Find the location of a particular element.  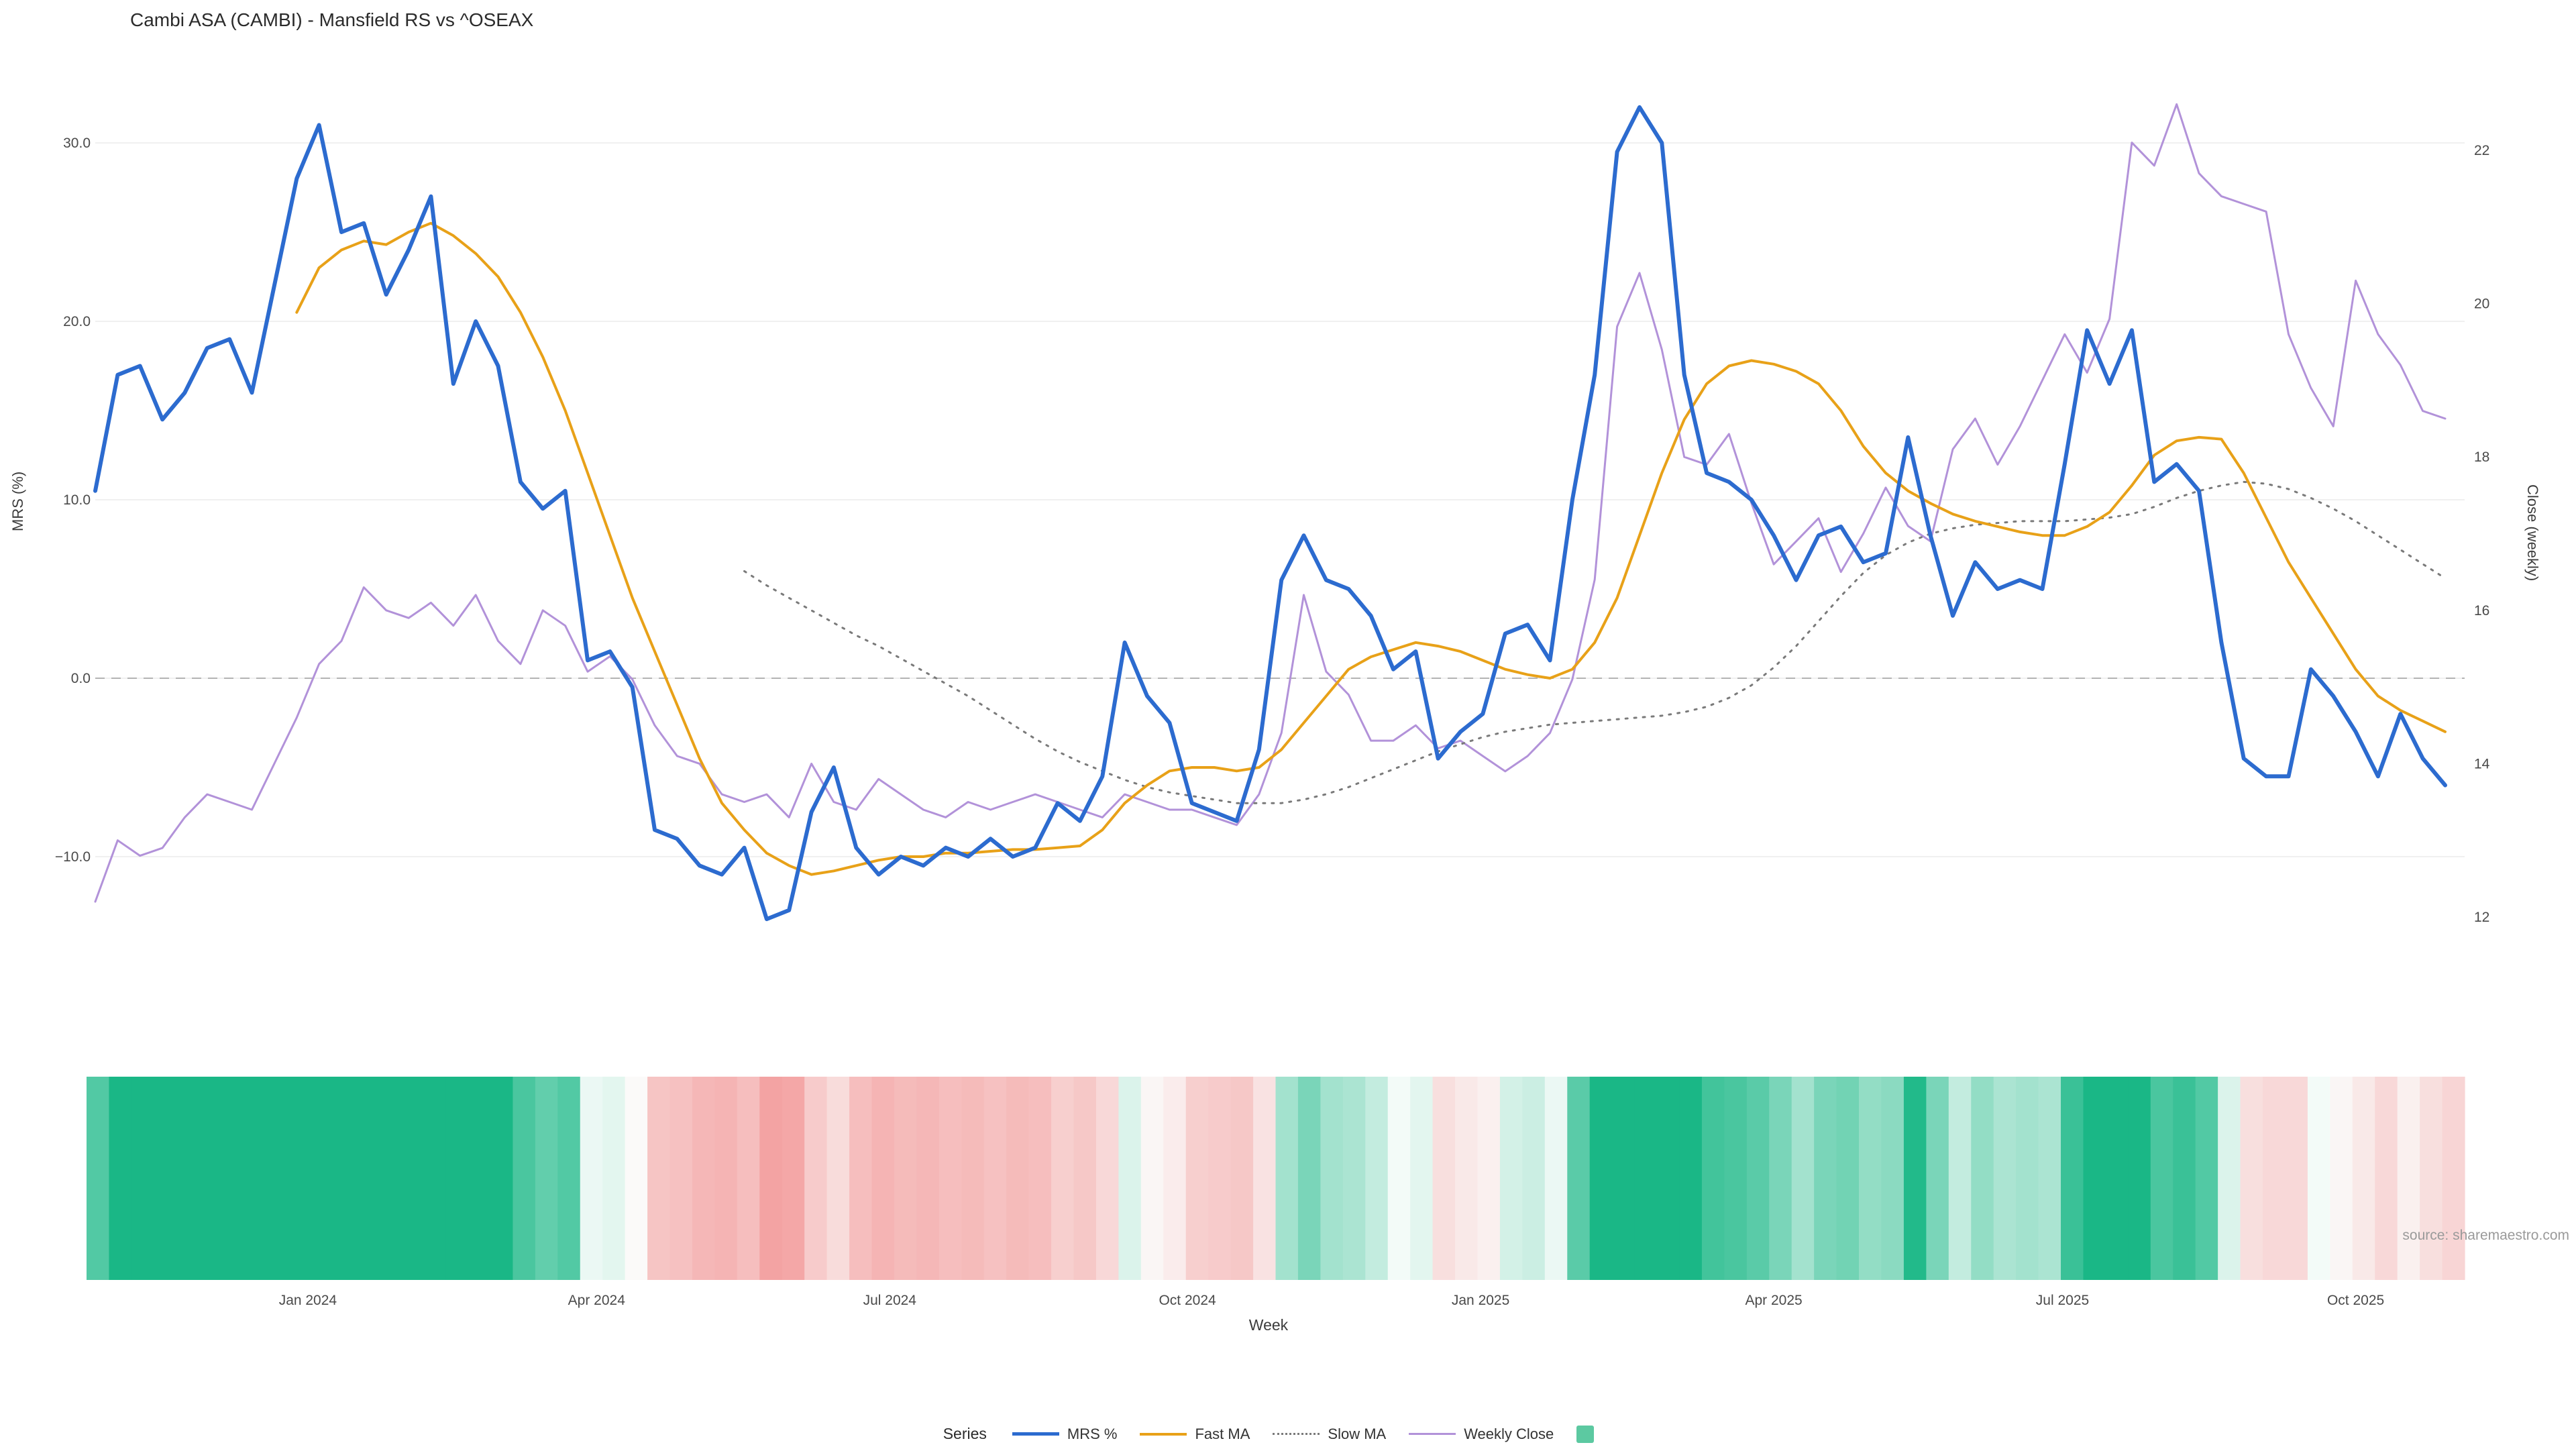

x-axis-tick-label: Jul 2024 is located at coordinates (890, 1300).